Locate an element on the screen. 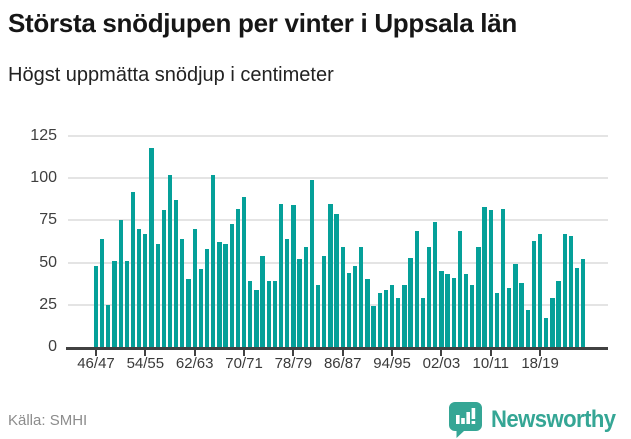  y-axis-label: 0 is located at coordinates (52, 346).